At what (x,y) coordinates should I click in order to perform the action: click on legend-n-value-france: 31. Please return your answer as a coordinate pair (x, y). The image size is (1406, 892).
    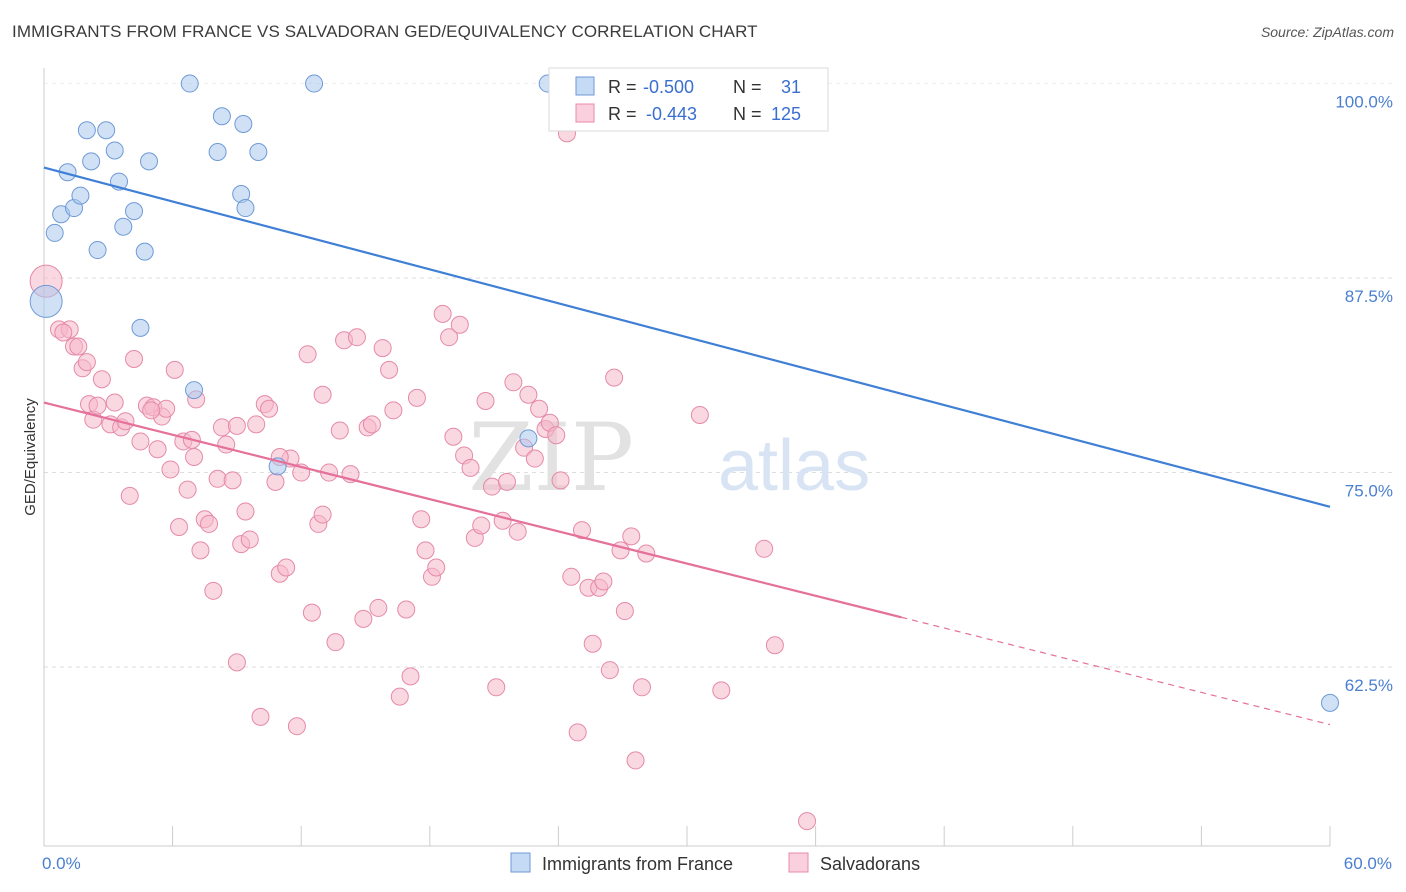
    Looking at the image, I should click on (791, 87).